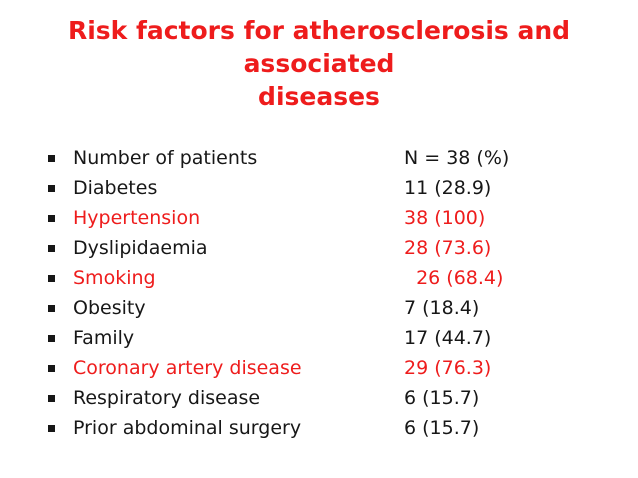 This screenshot has height=478, width=638. Describe the element at coordinates (187, 428) in the screenshot. I see `risk-factor-label: Prior abdominal surgery` at that location.